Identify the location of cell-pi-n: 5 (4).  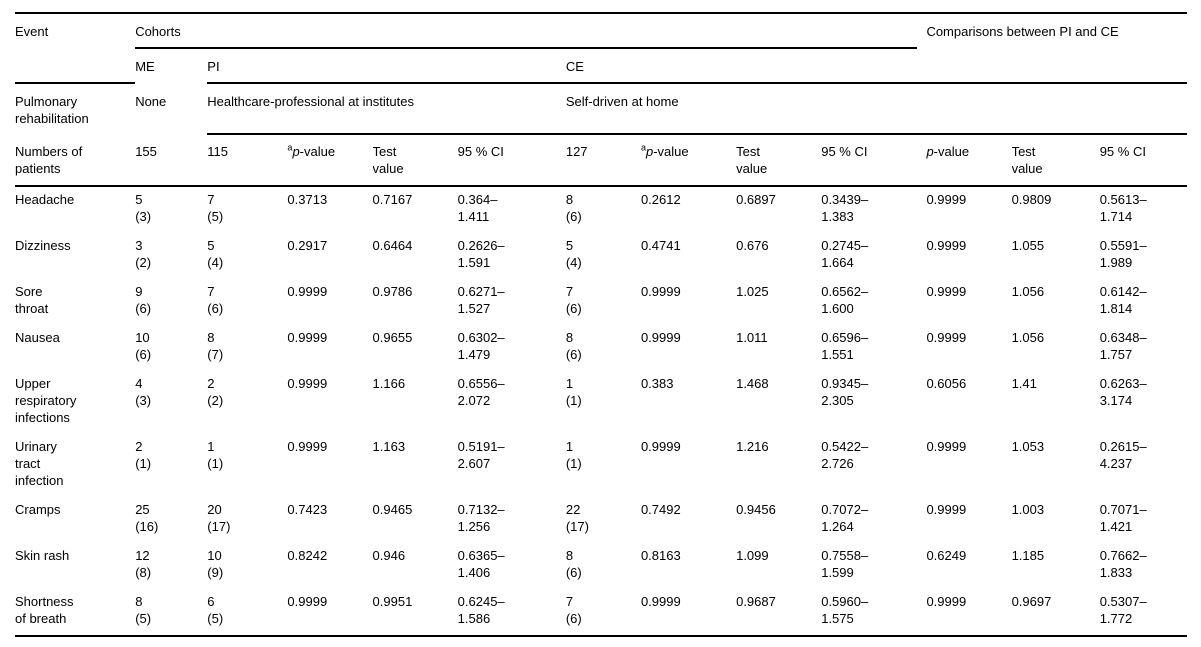
(215, 254).